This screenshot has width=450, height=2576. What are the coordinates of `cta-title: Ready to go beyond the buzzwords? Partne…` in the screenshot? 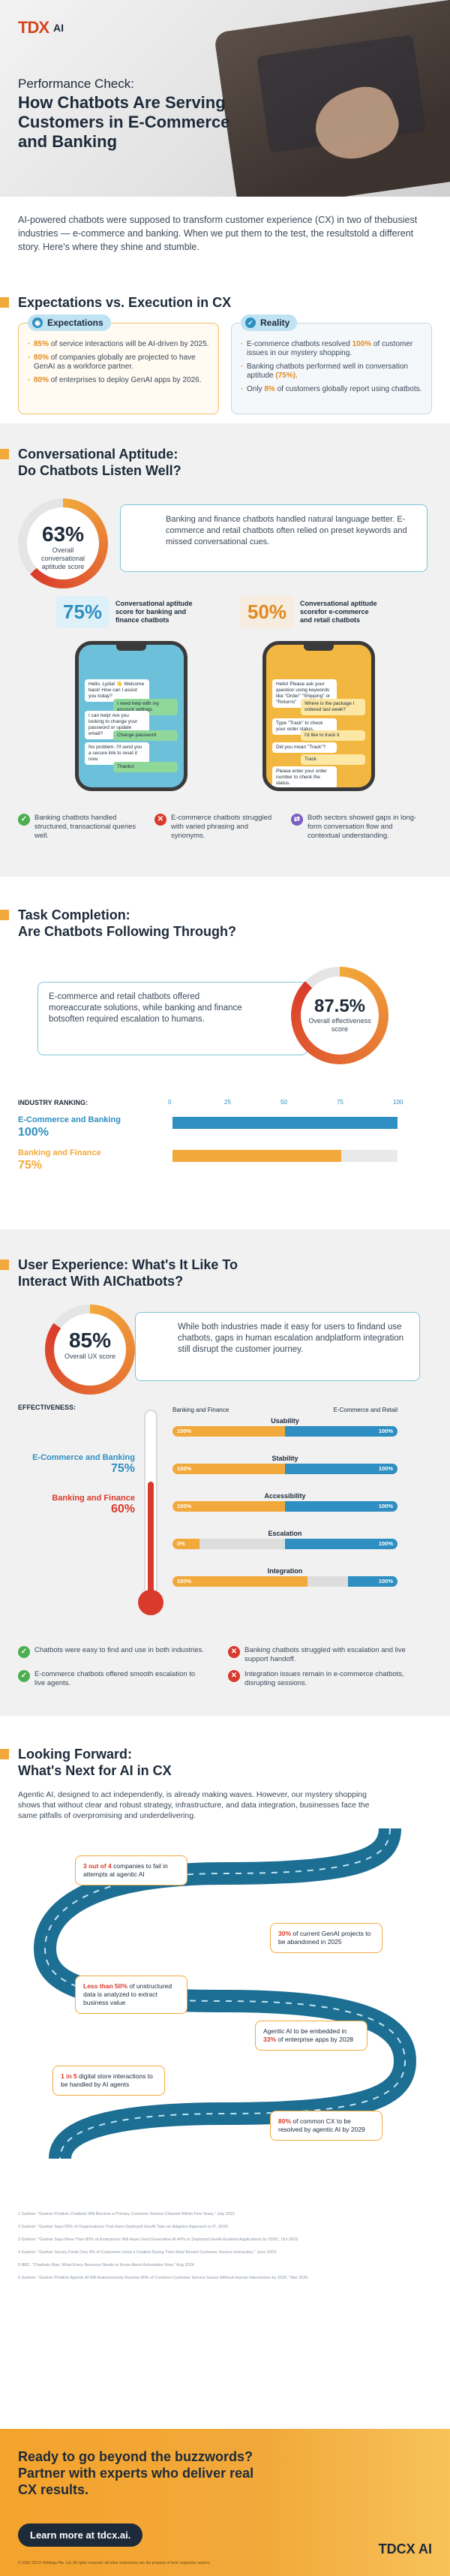 It's located at (136, 2473).